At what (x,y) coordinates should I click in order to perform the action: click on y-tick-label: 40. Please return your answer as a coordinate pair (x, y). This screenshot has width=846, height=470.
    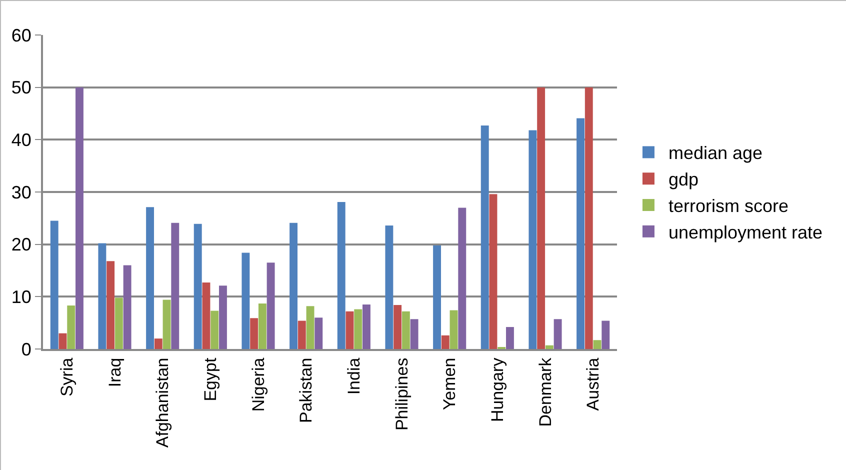
    Looking at the image, I should click on (21, 140).